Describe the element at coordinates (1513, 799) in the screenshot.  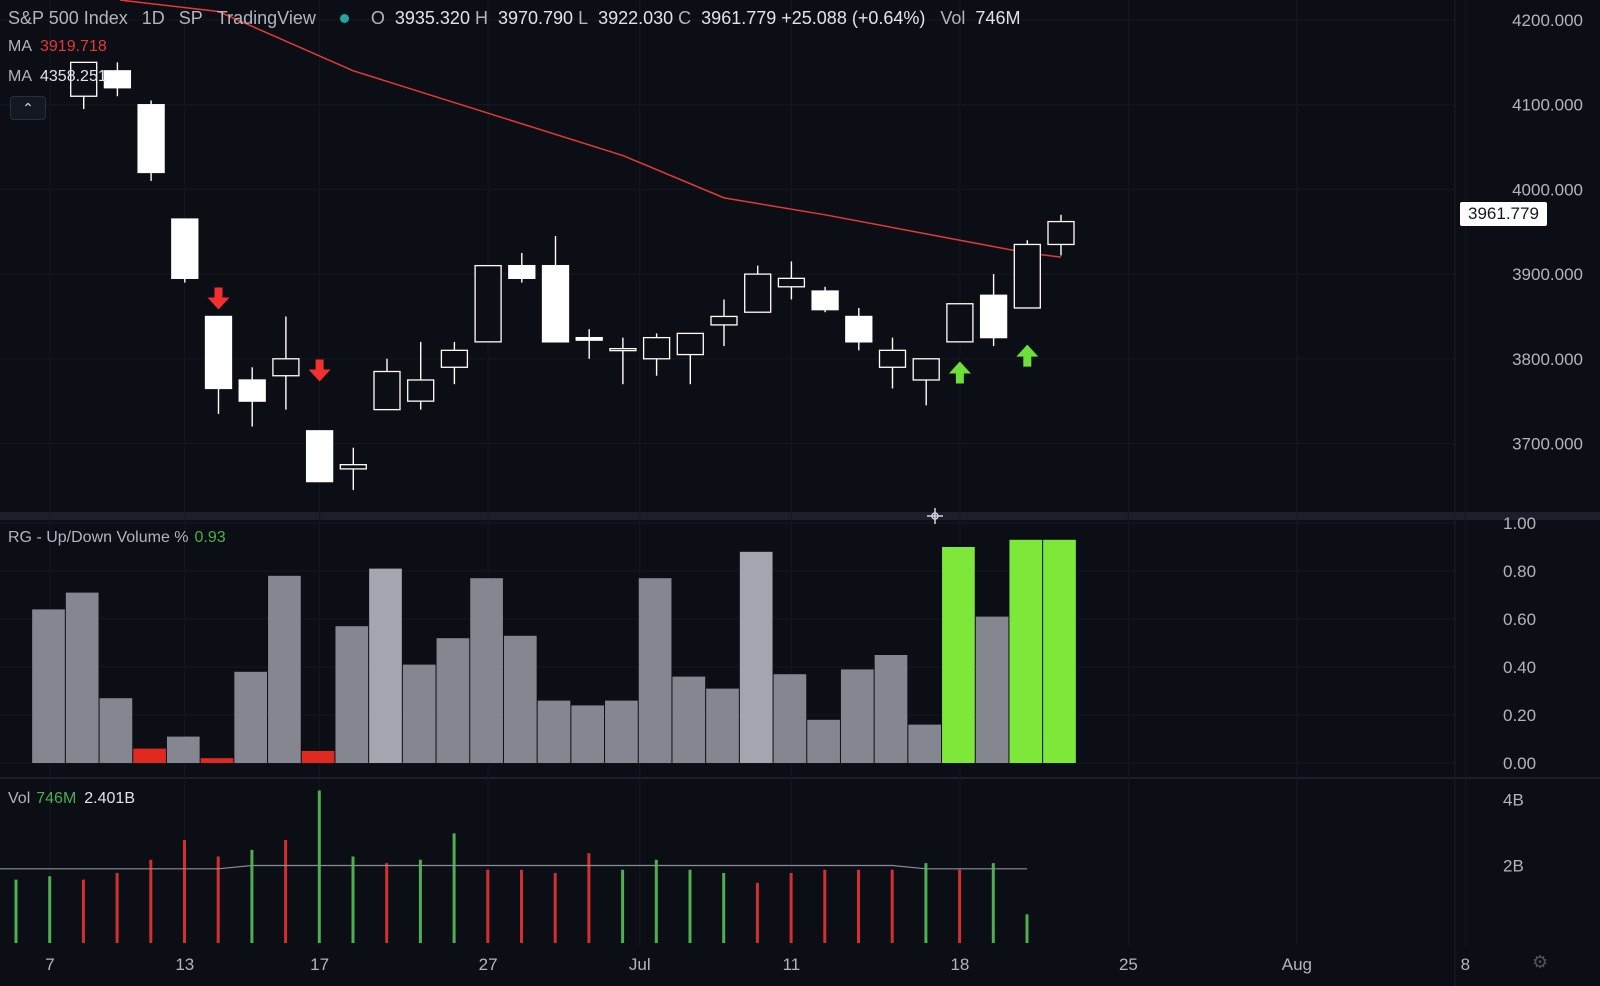
I see `volume-tick-label: 4B` at that location.